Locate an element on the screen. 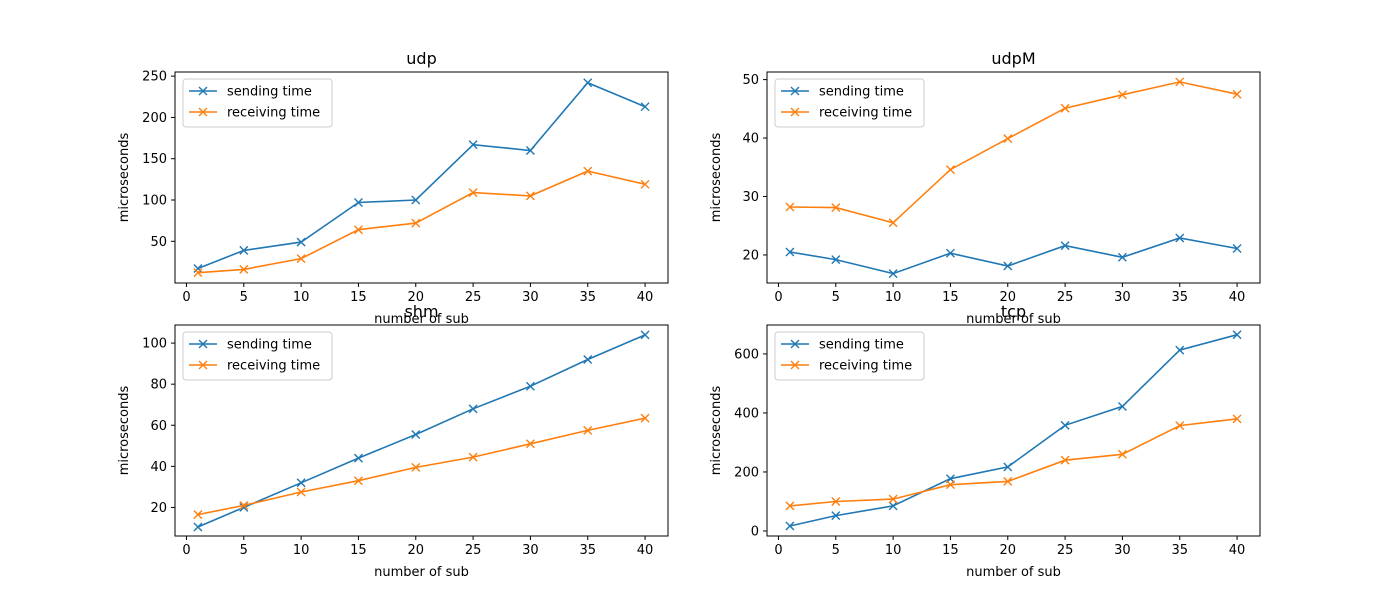  y-tick-label: 0 is located at coordinates (755, 531).